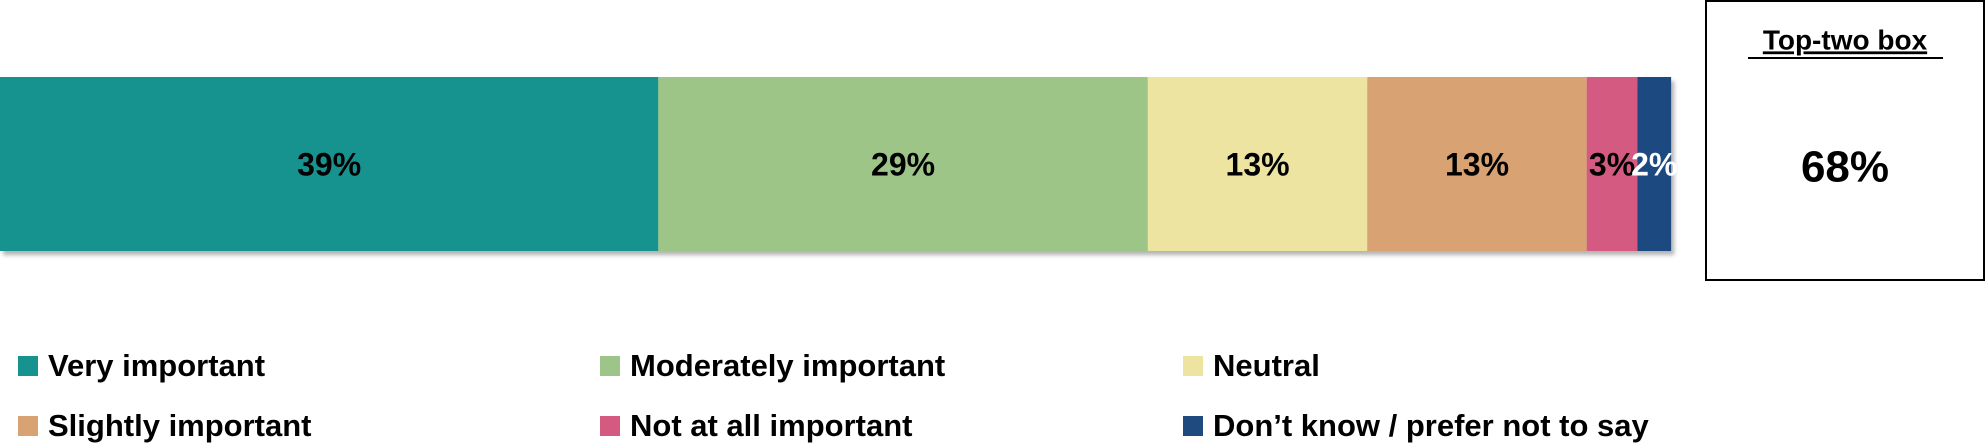 The height and width of the screenshot is (444, 1986). Describe the element at coordinates (771, 425) in the screenshot. I see `legend-label: Not at all important` at that location.